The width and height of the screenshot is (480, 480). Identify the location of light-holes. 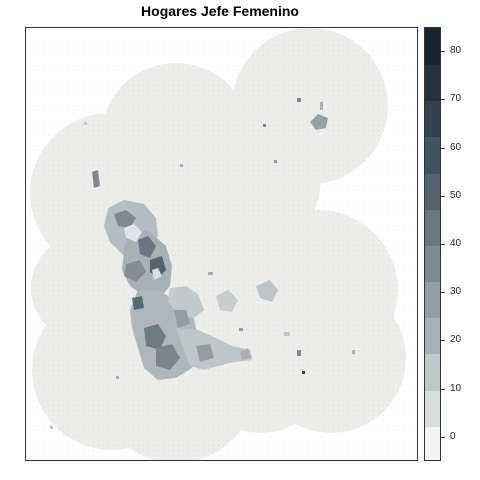
(143, 252).